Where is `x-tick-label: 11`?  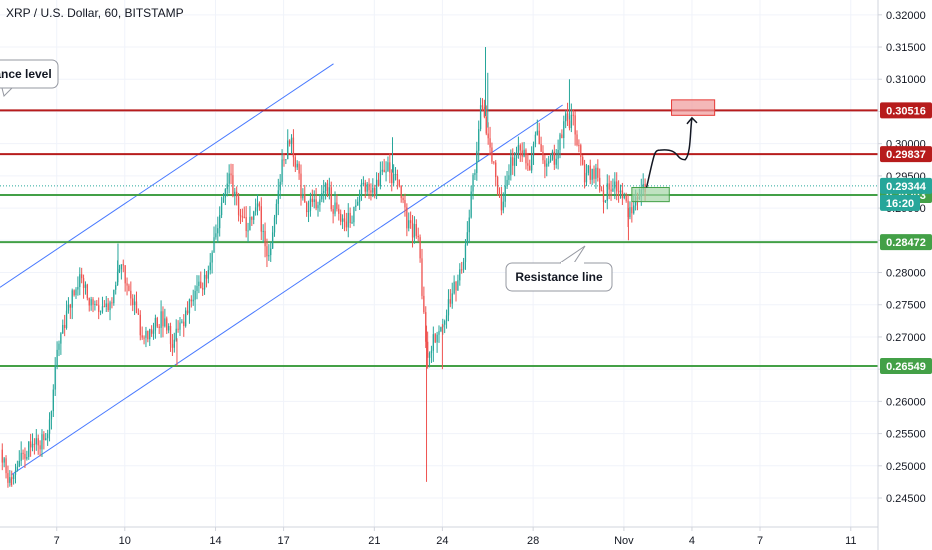
x-tick-label: 11 is located at coordinates (850, 541).